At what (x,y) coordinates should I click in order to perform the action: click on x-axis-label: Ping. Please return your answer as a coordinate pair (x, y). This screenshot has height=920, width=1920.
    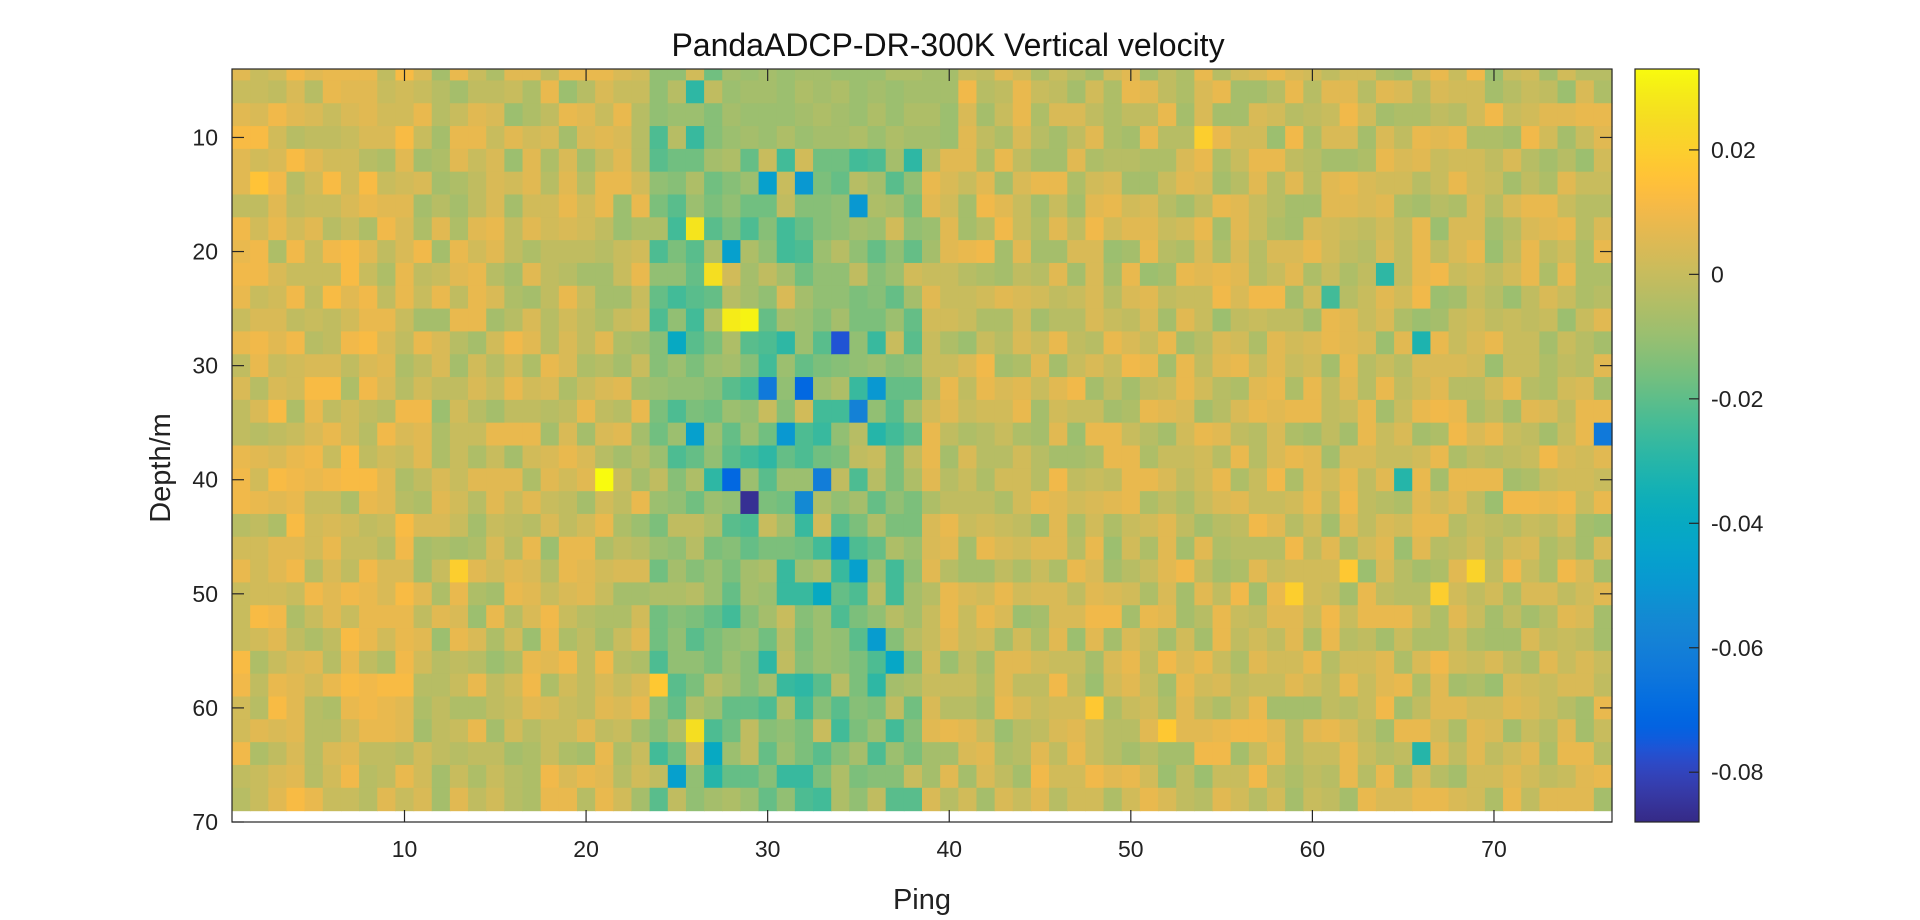
    Looking at the image, I should click on (922, 900).